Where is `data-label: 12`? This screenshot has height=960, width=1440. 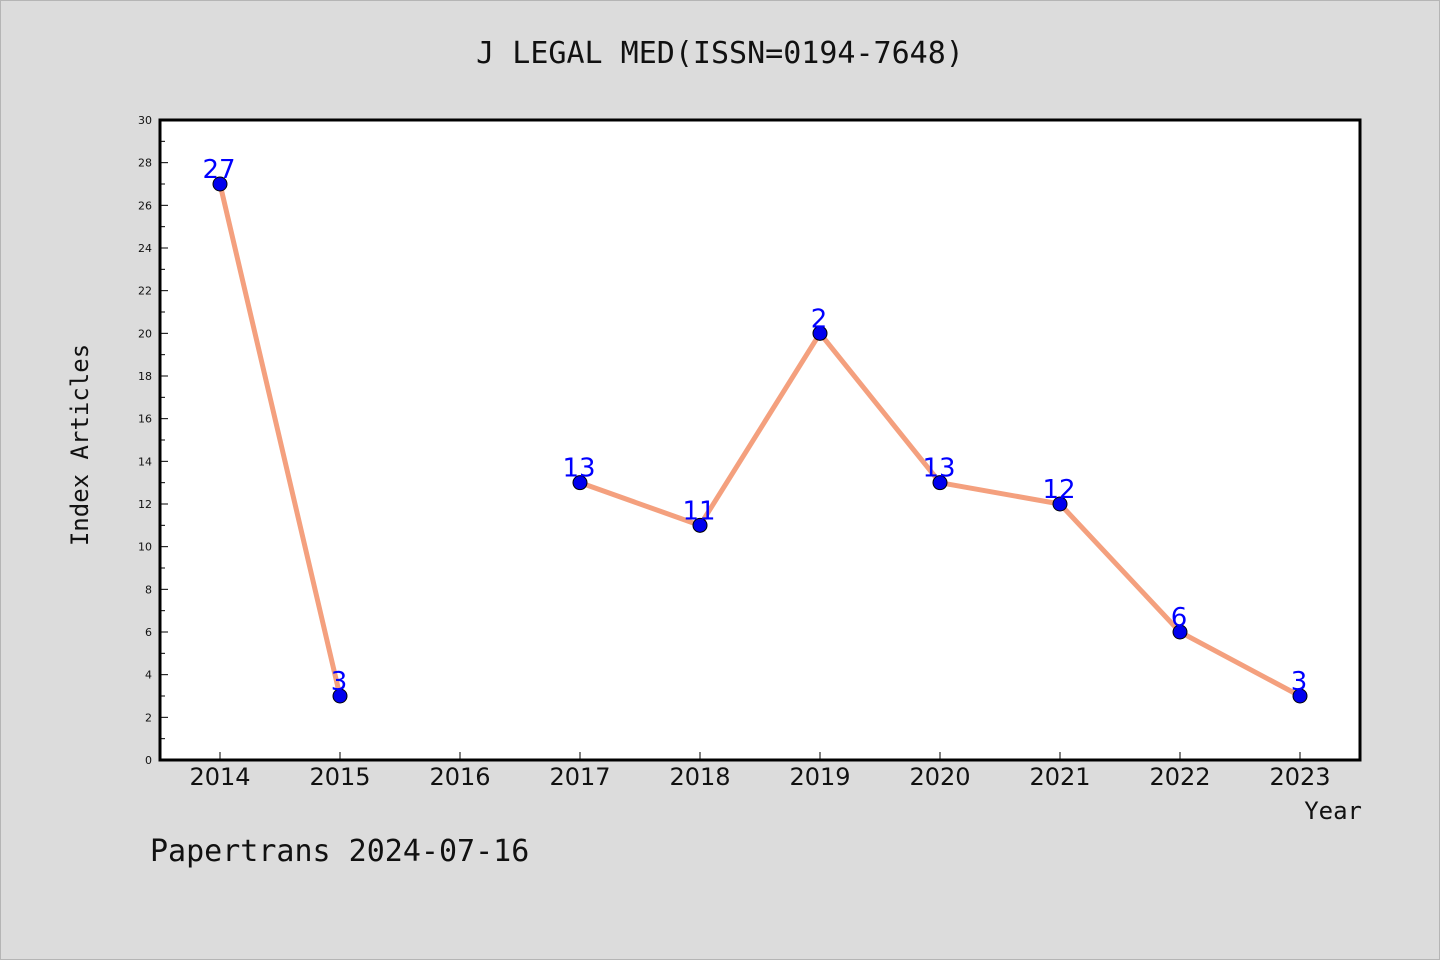 data-label: 12 is located at coordinates (1058, 490).